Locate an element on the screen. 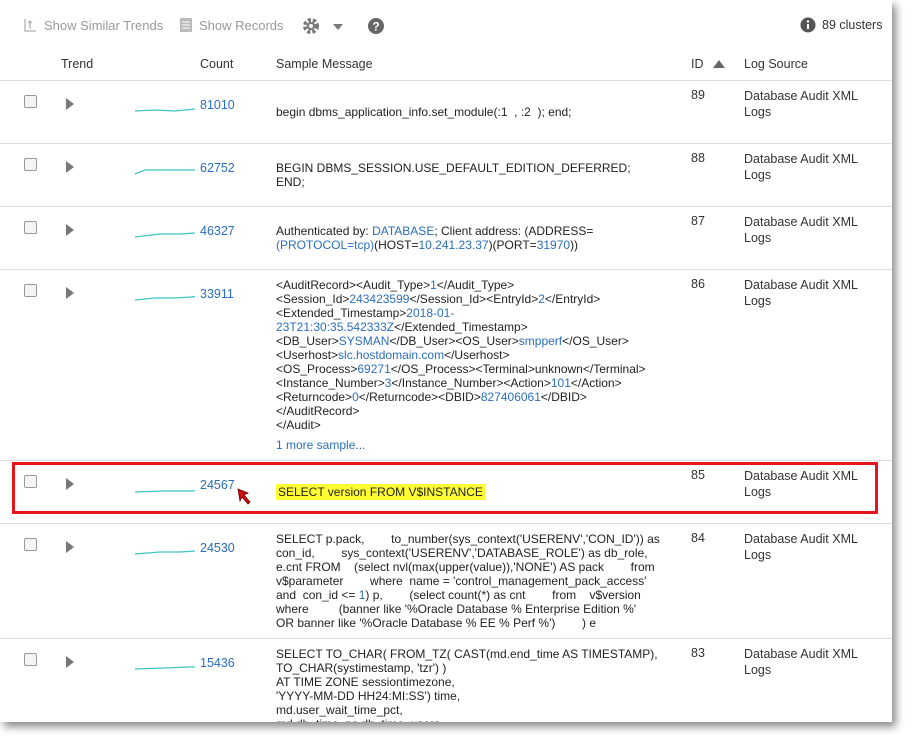 The width and height of the screenshot is (915, 742). message-token: 0 is located at coordinates (355, 397).